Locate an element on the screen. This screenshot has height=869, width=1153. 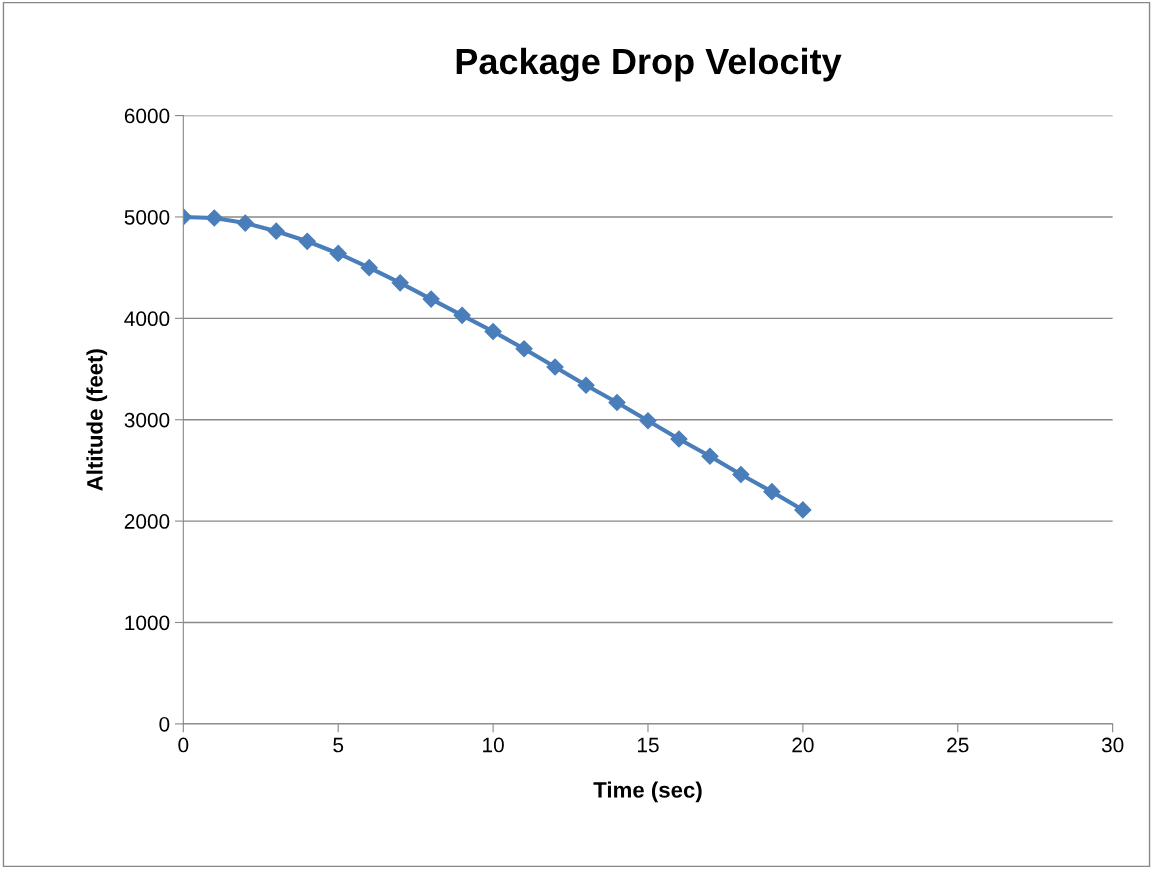
x-tick-label: 20 is located at coordinates (803, 745).